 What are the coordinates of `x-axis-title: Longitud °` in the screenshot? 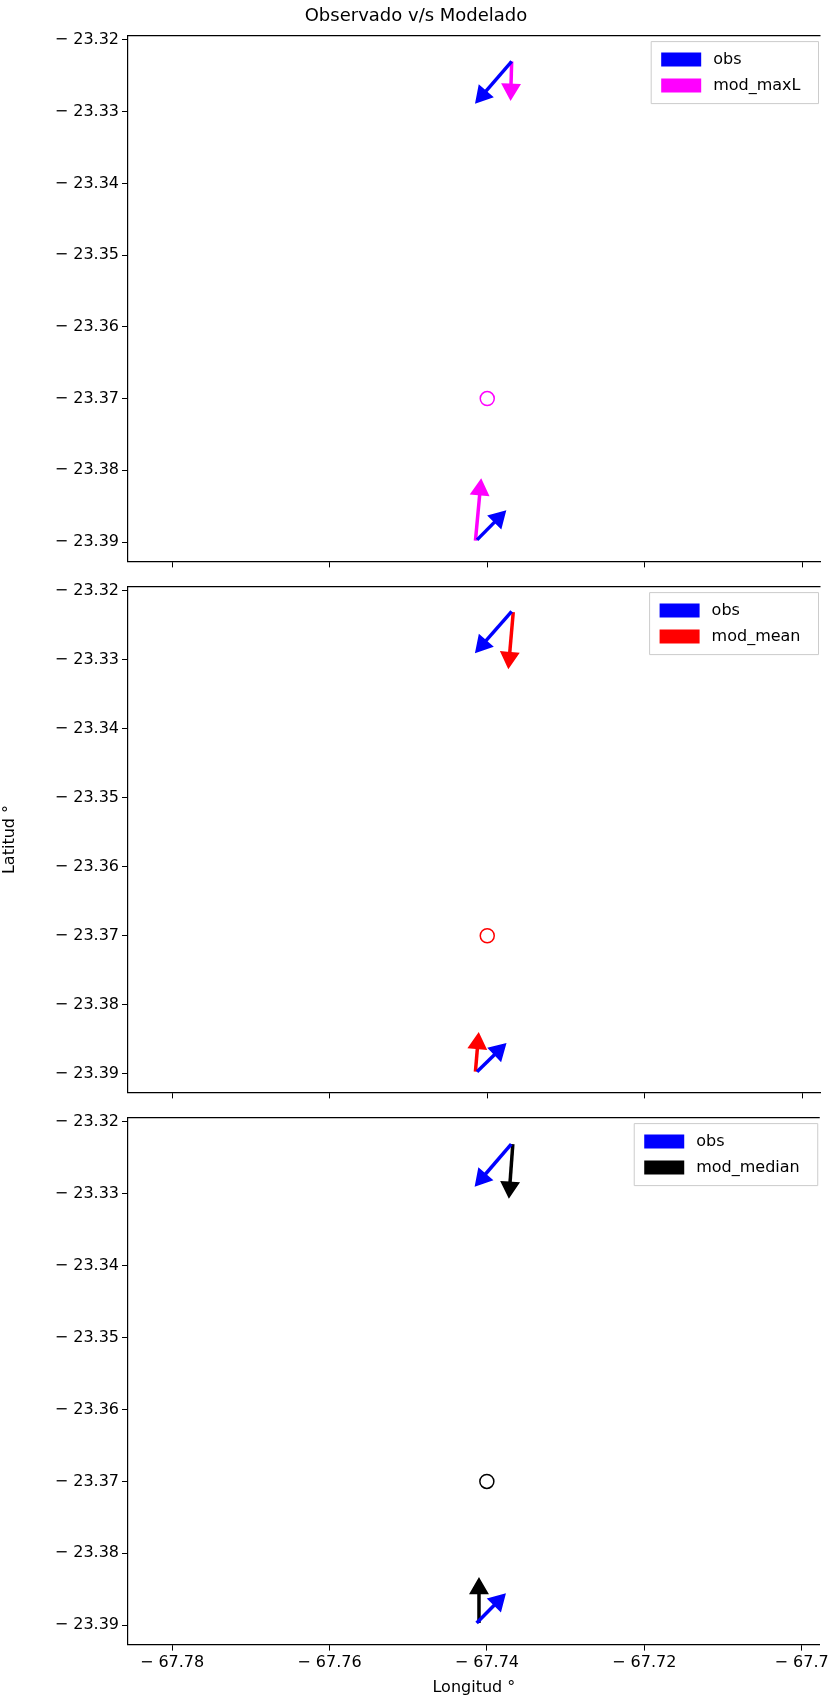 It's located at (474, 1686).